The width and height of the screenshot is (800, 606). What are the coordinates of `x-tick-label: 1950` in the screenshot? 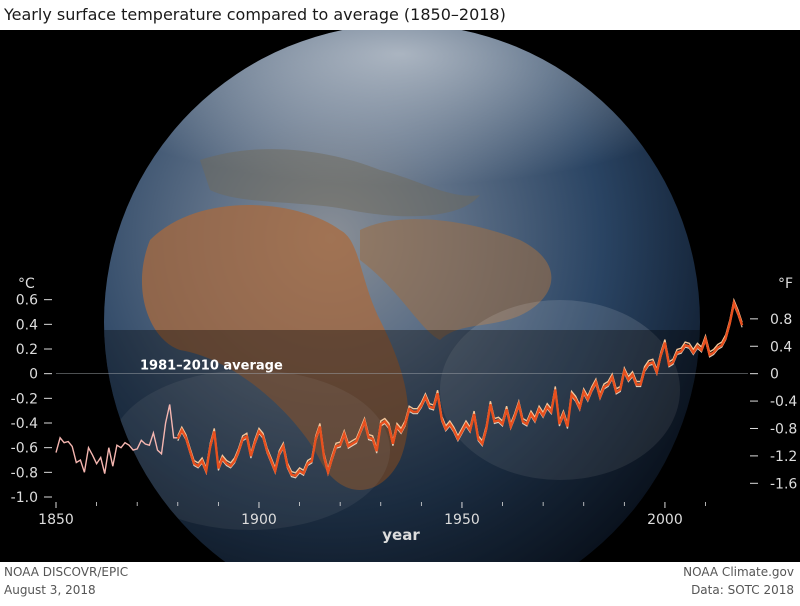 It's located at (462, 520).